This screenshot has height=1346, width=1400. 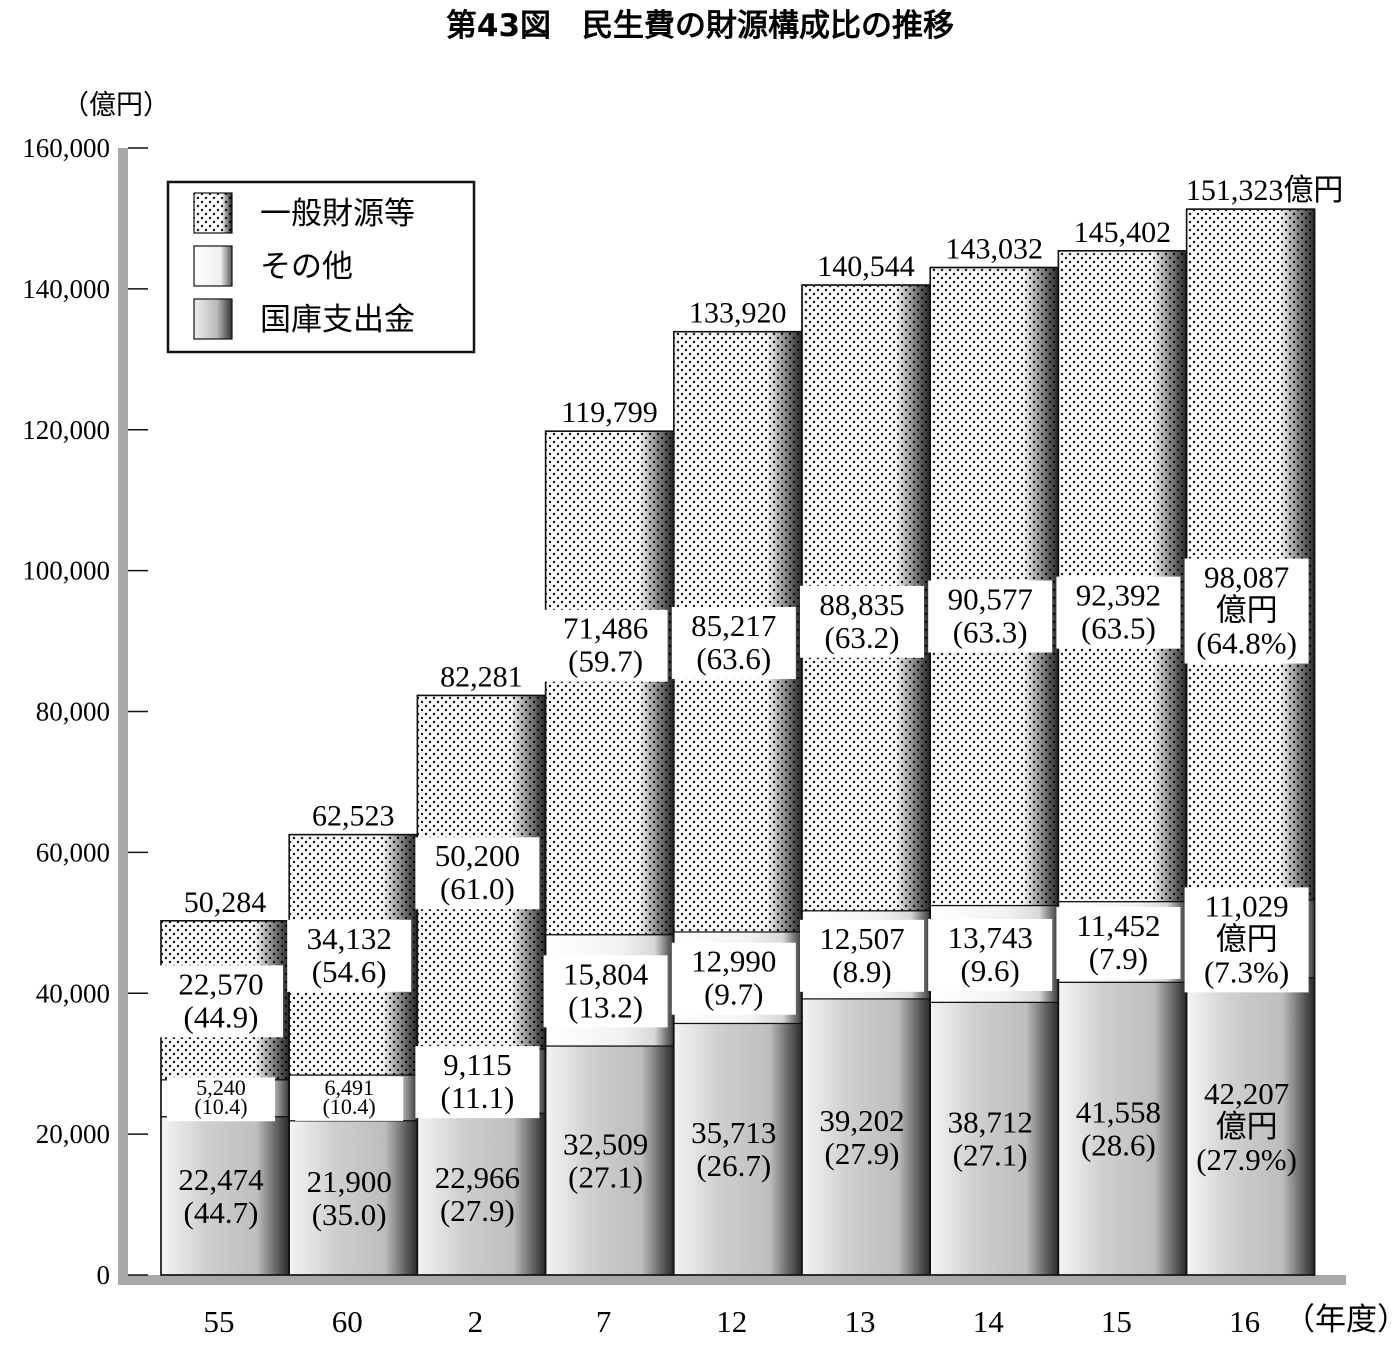 I want to click on segment-value-label: 35,713, so click(x=733, y=1132).